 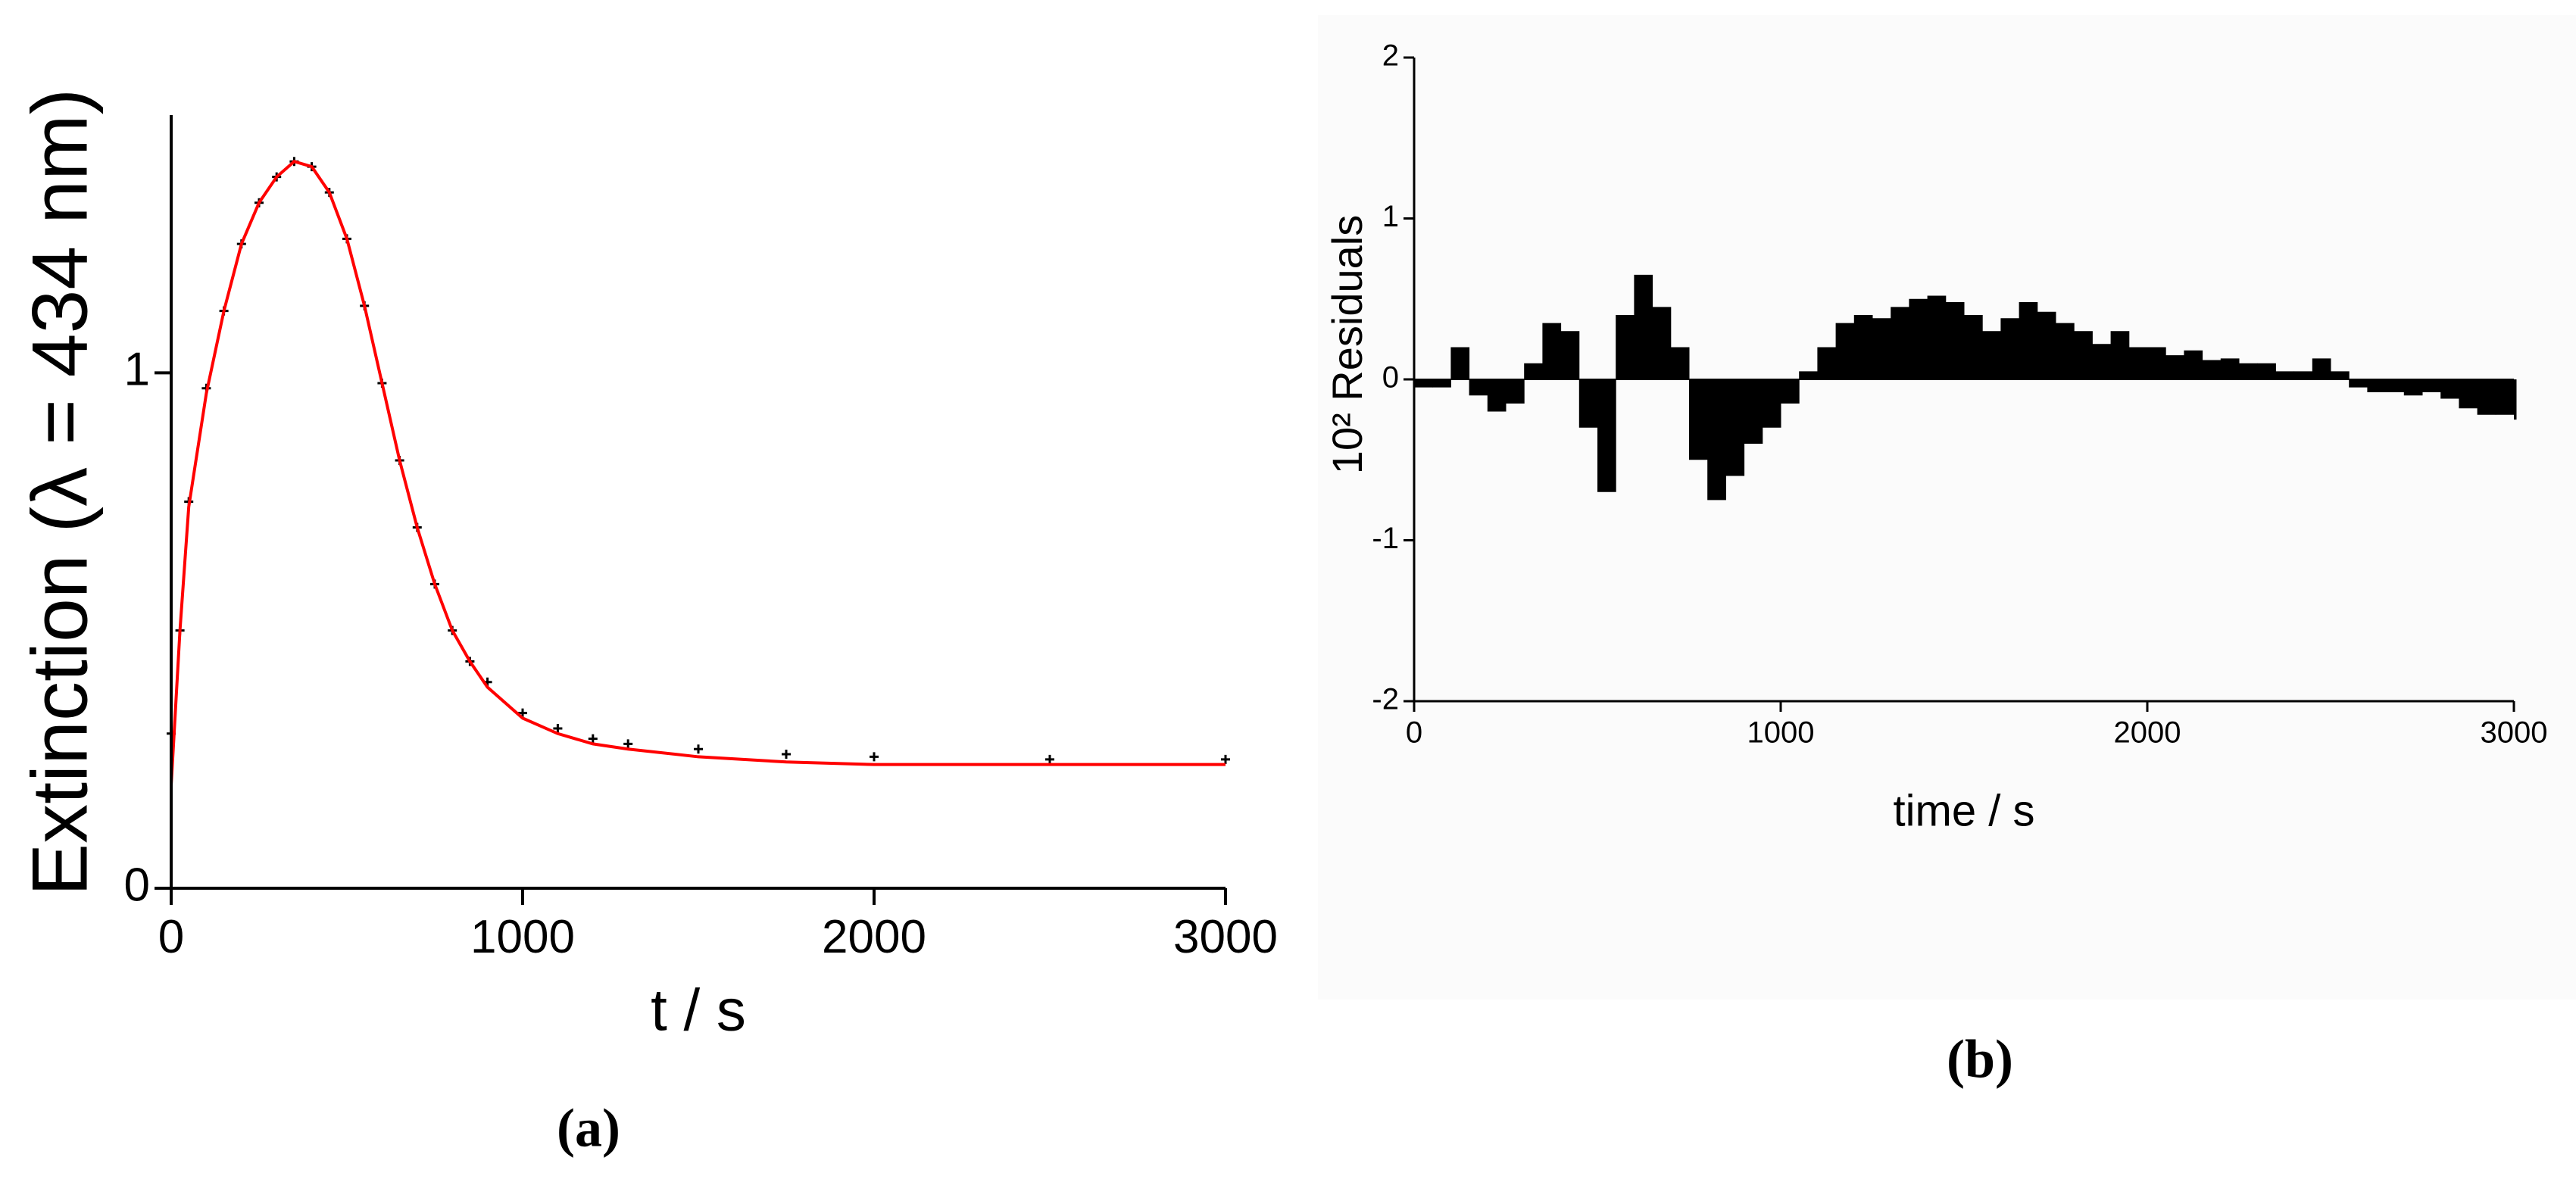 What do you see at coordinates (1386, 699) in the screenshot?
I see `y-tick-label: -2` at bounding box center [1386, 699].